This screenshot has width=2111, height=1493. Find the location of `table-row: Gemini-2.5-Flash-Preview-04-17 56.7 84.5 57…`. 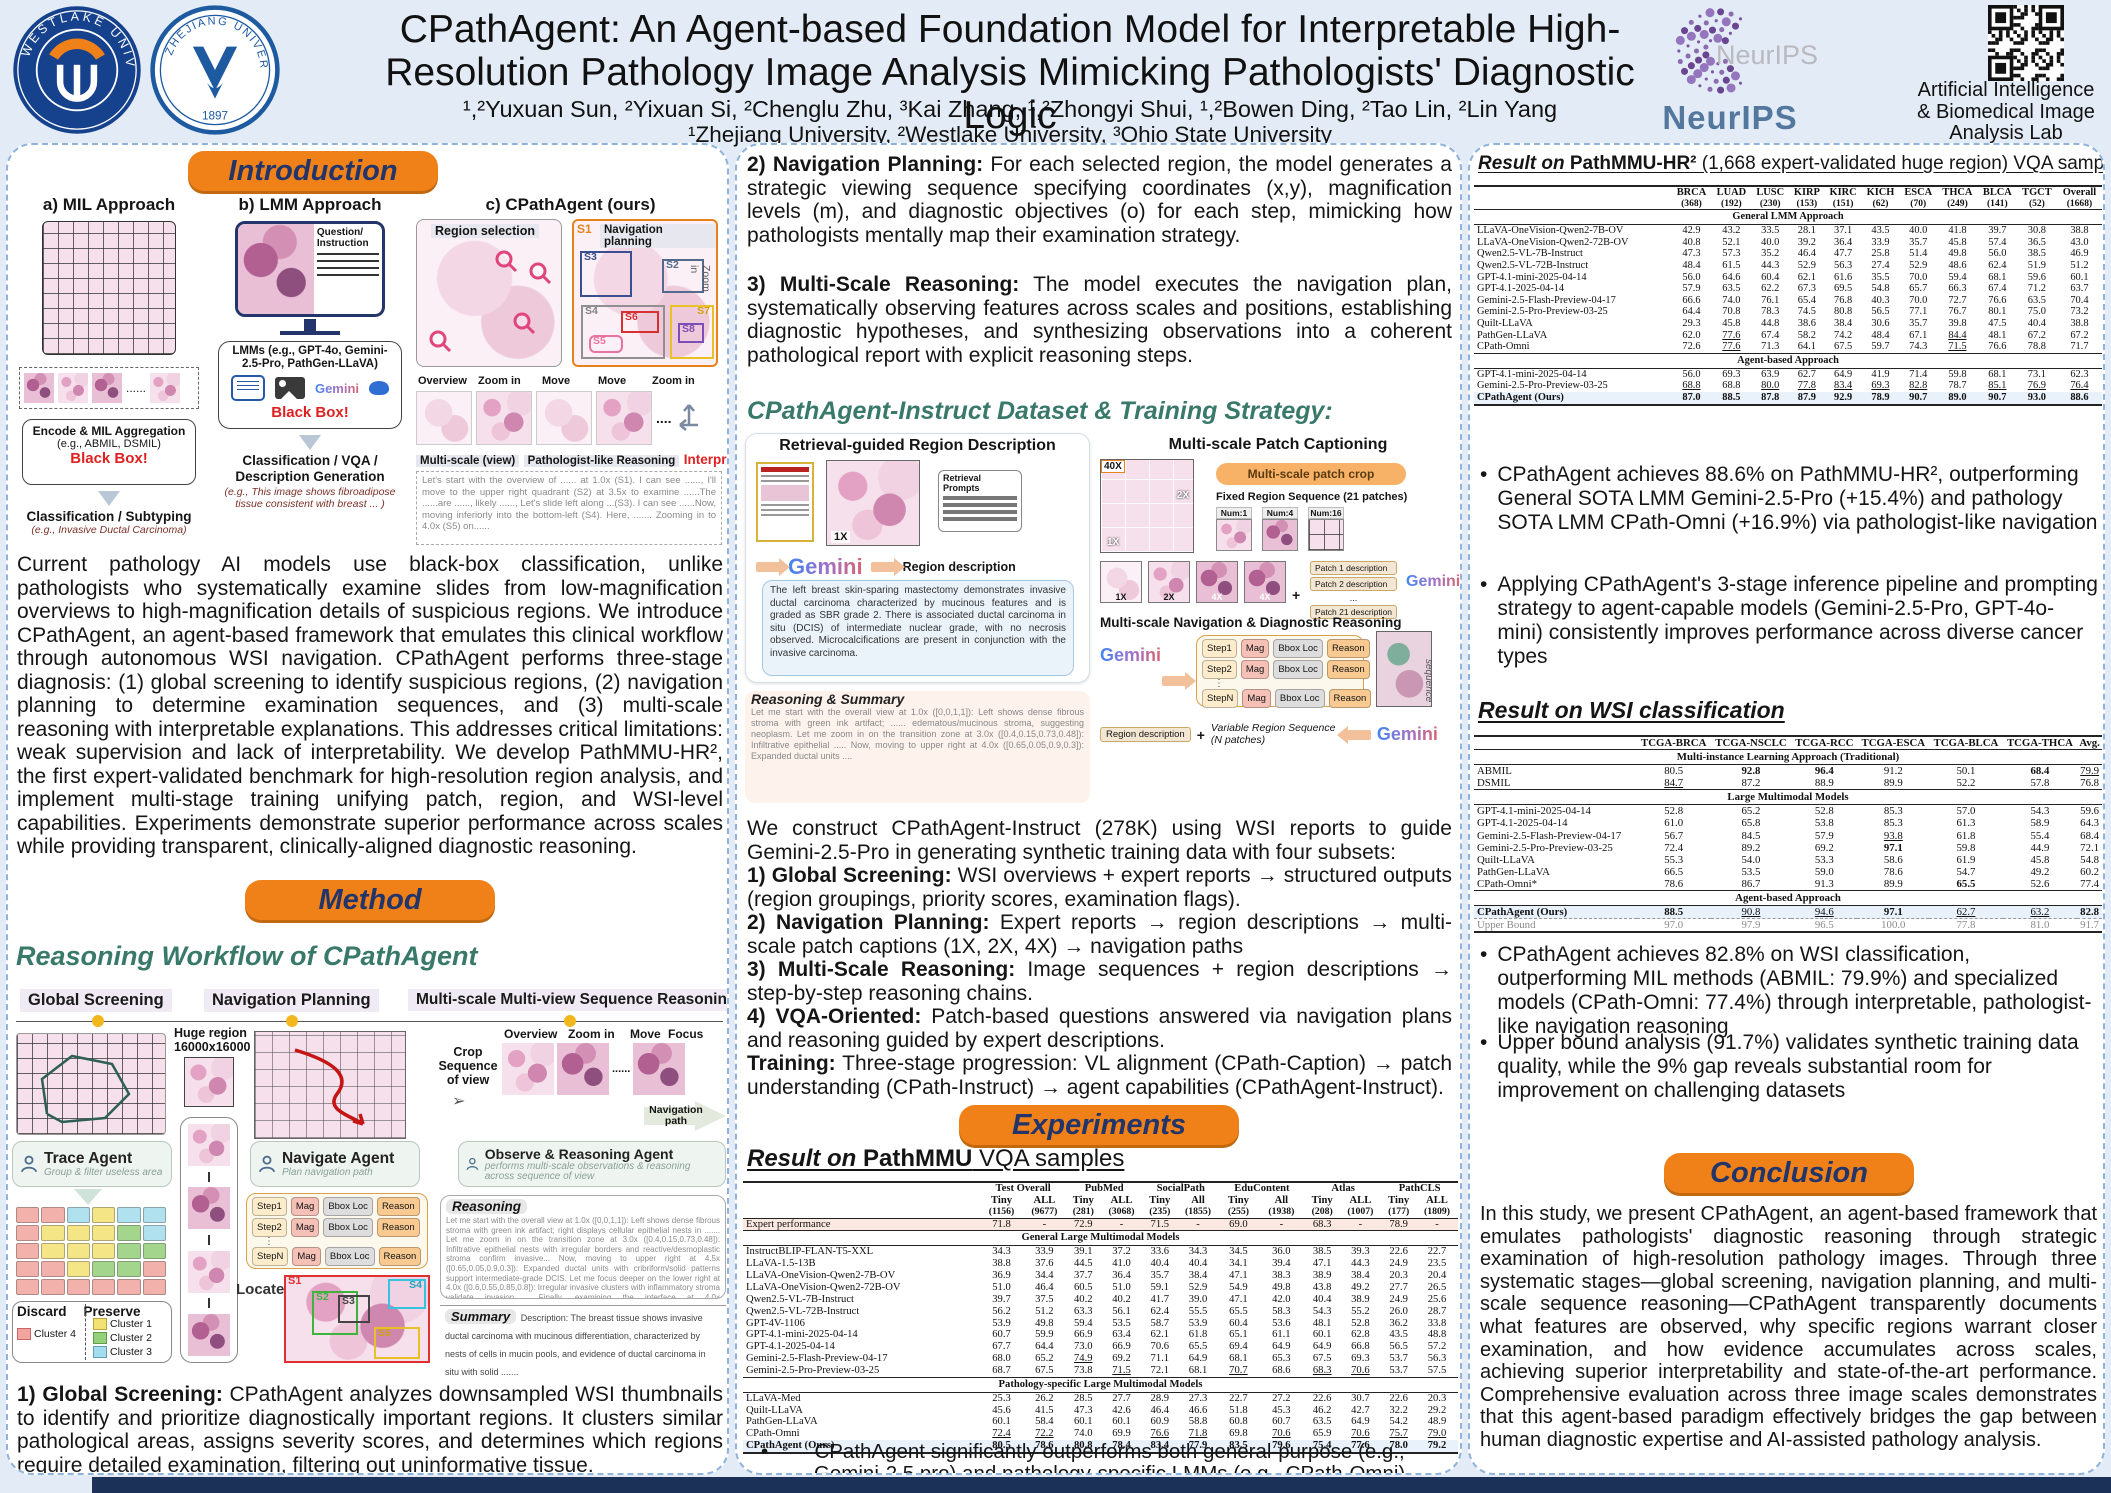

table-row: Gemini-2.5-Flash-Preview-04-17 56.7 84.5 57… is located at coordinates (1788, 835).